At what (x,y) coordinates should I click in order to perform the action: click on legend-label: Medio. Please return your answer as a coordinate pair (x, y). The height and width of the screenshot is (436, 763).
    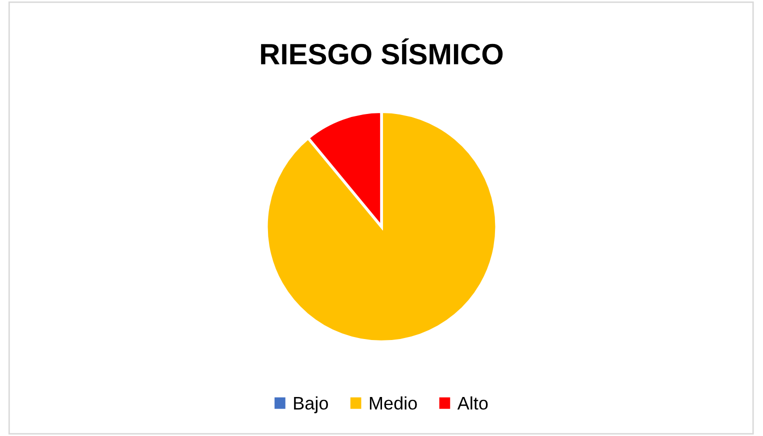
    Looking at the image, I should click on (393, 403).